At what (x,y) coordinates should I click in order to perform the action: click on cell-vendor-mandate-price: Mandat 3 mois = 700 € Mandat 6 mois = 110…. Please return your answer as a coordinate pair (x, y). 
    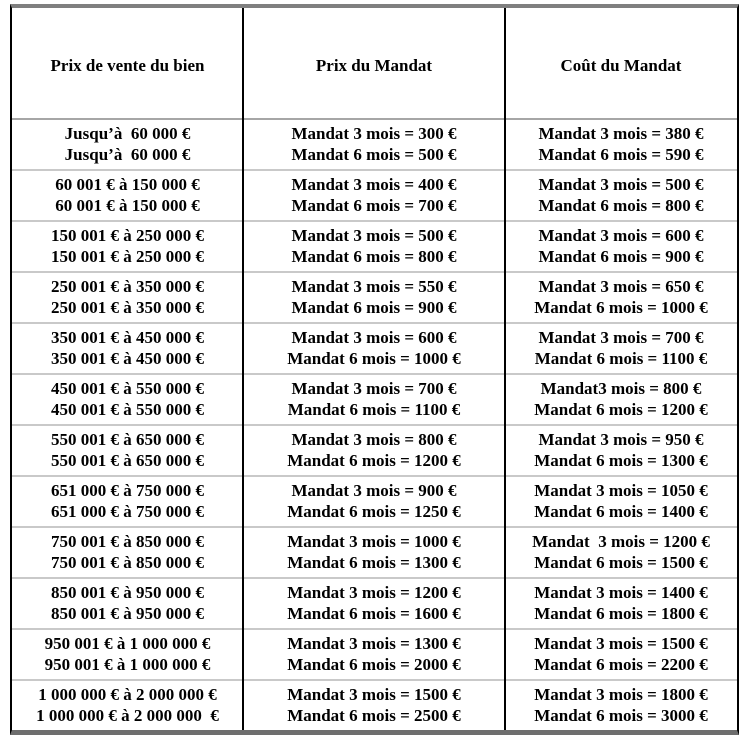
    Looking at the image, I should click on (374, 399).